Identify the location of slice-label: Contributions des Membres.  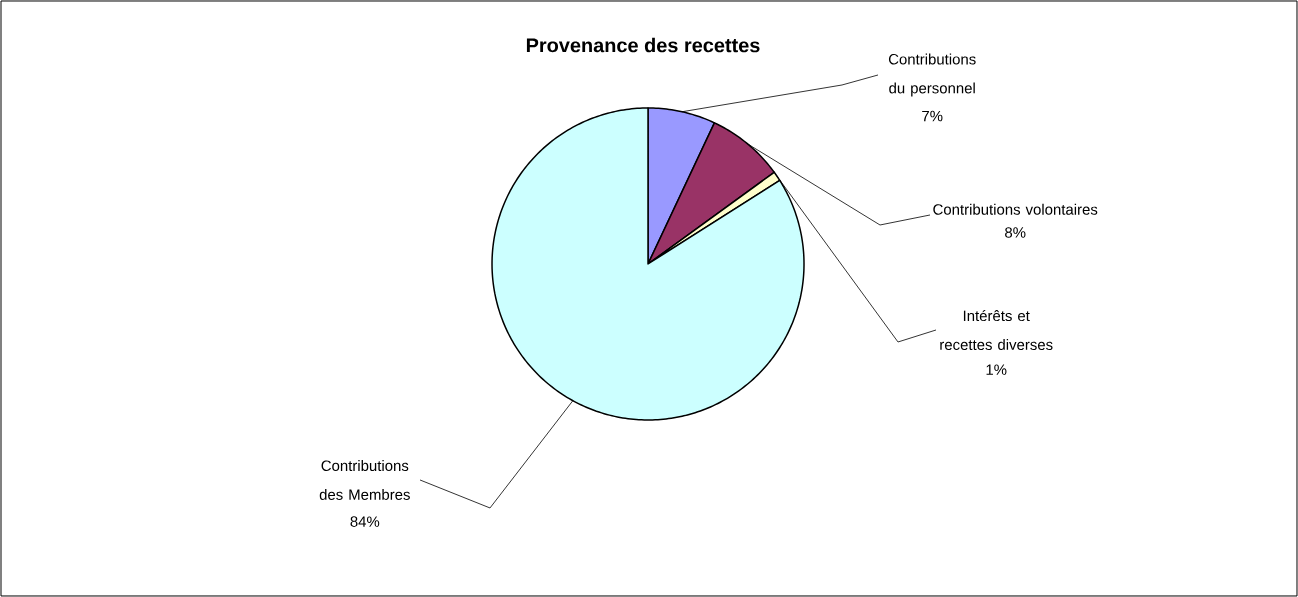
(364, 480).